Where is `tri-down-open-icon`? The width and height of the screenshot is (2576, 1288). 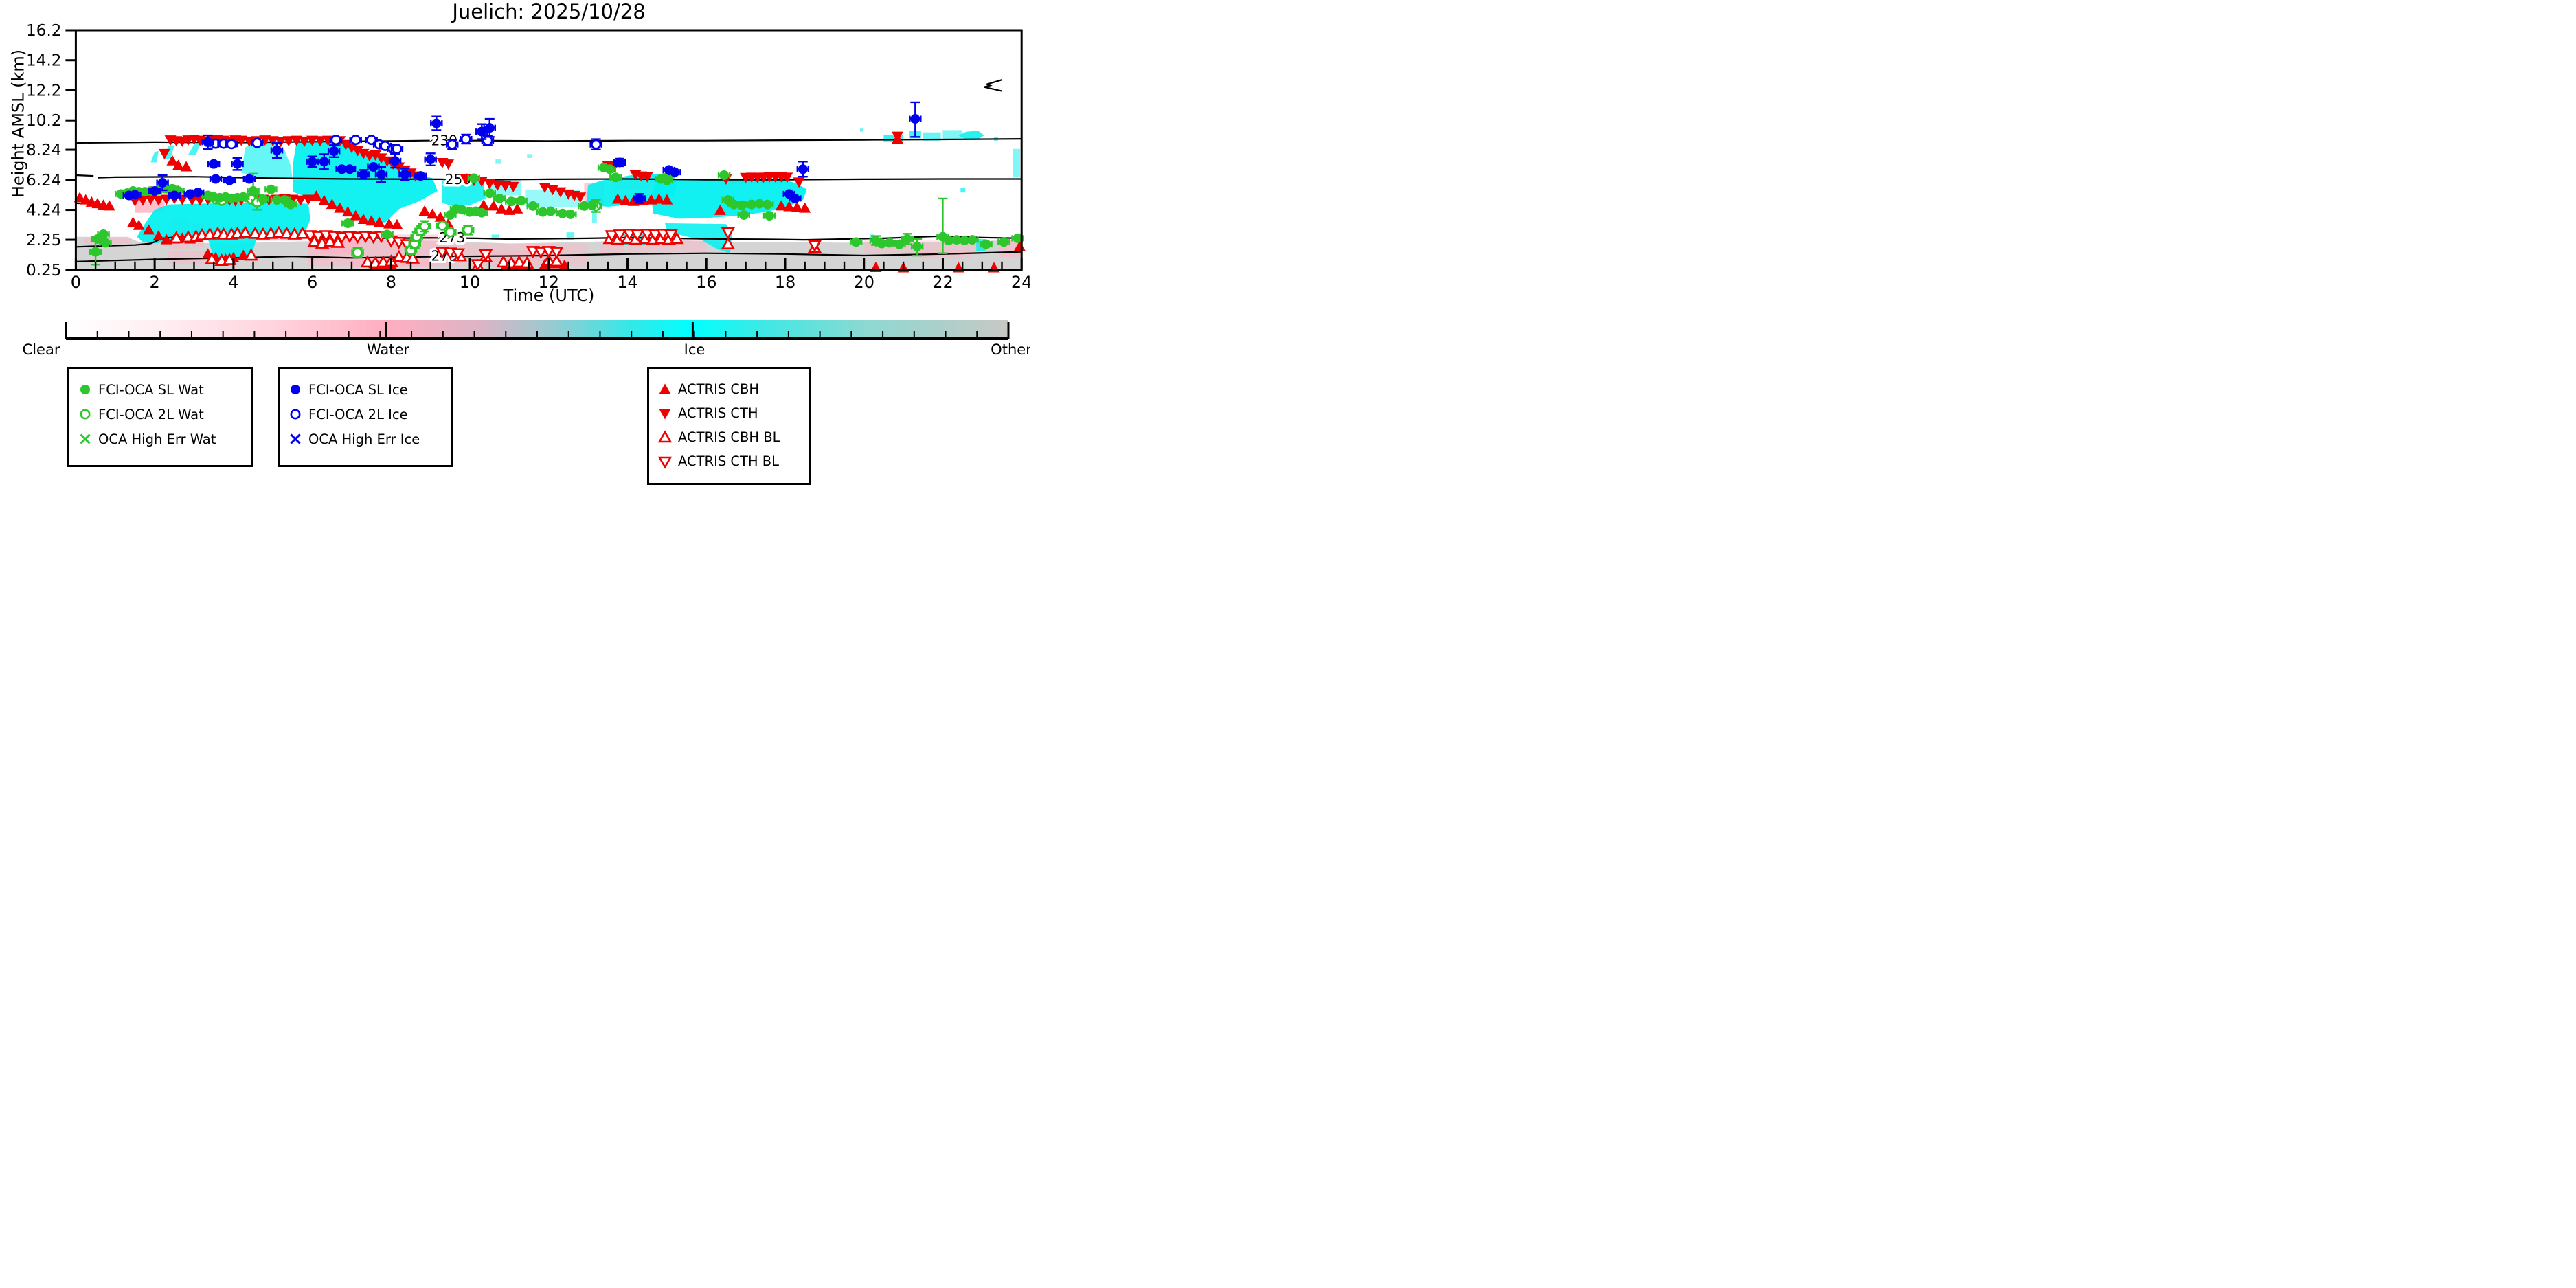
tri-down-open-icon is located at coordinates (665, 462).